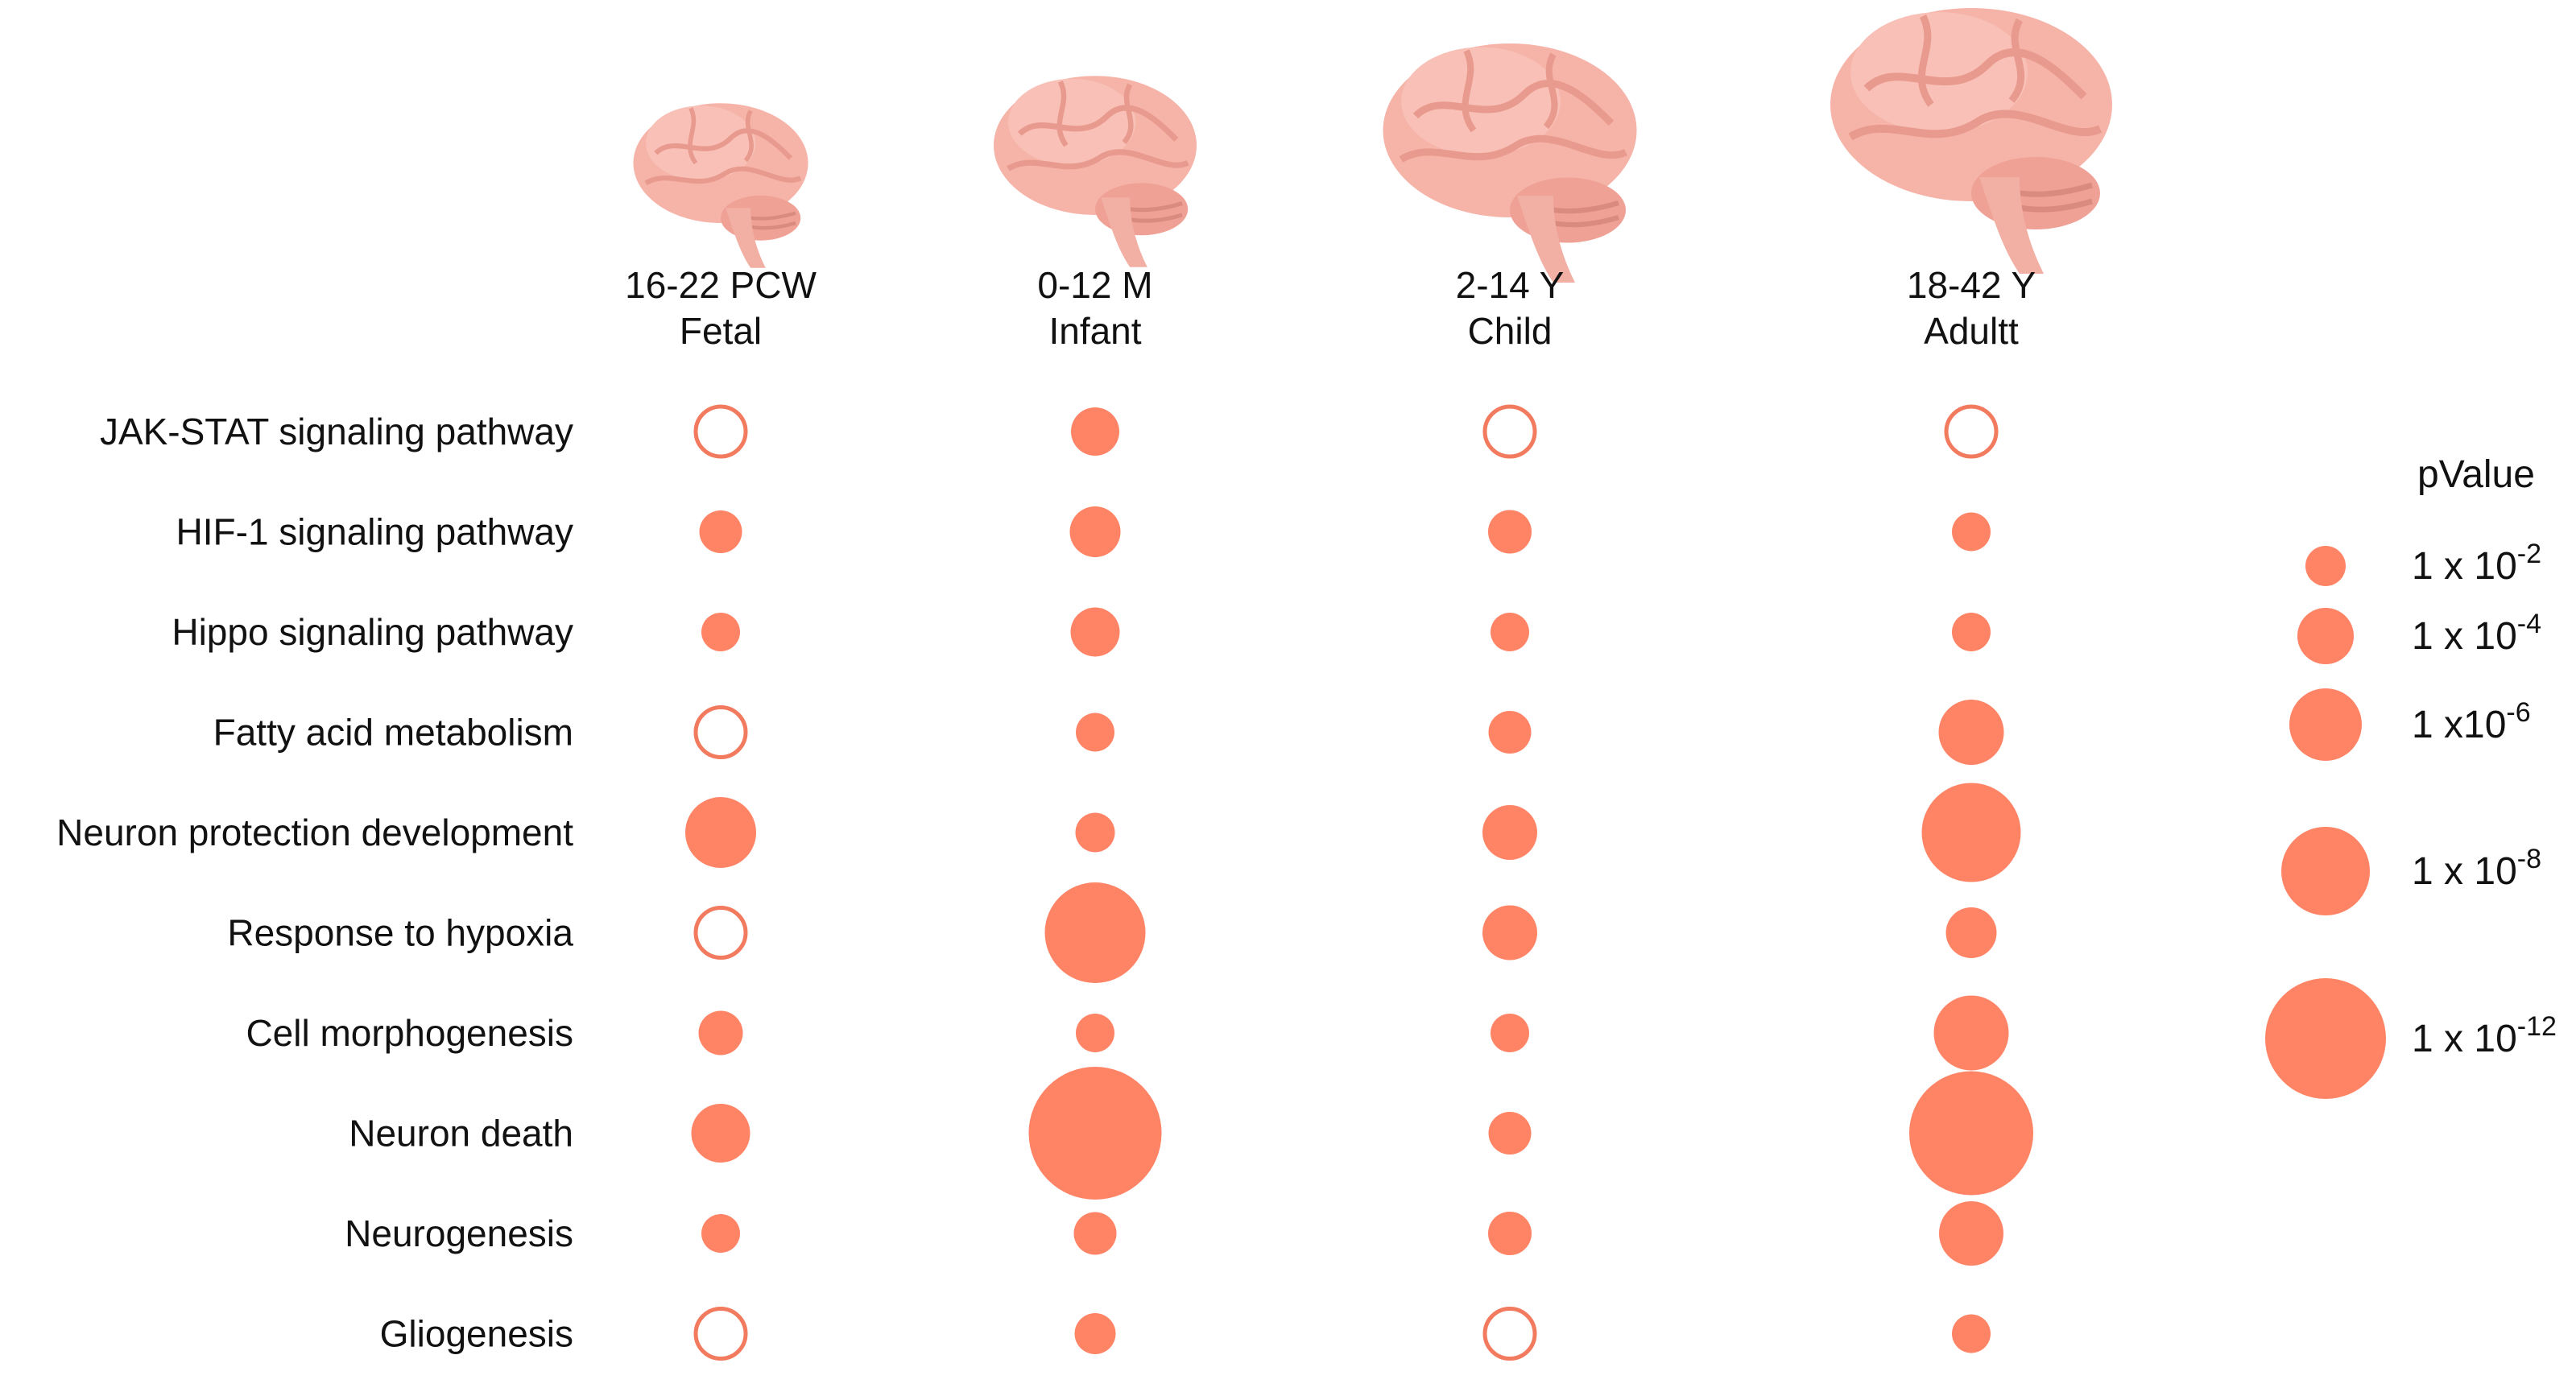 The image size is (2576, 1388). I want to click on brain-child-icon, so click(1510, 163).